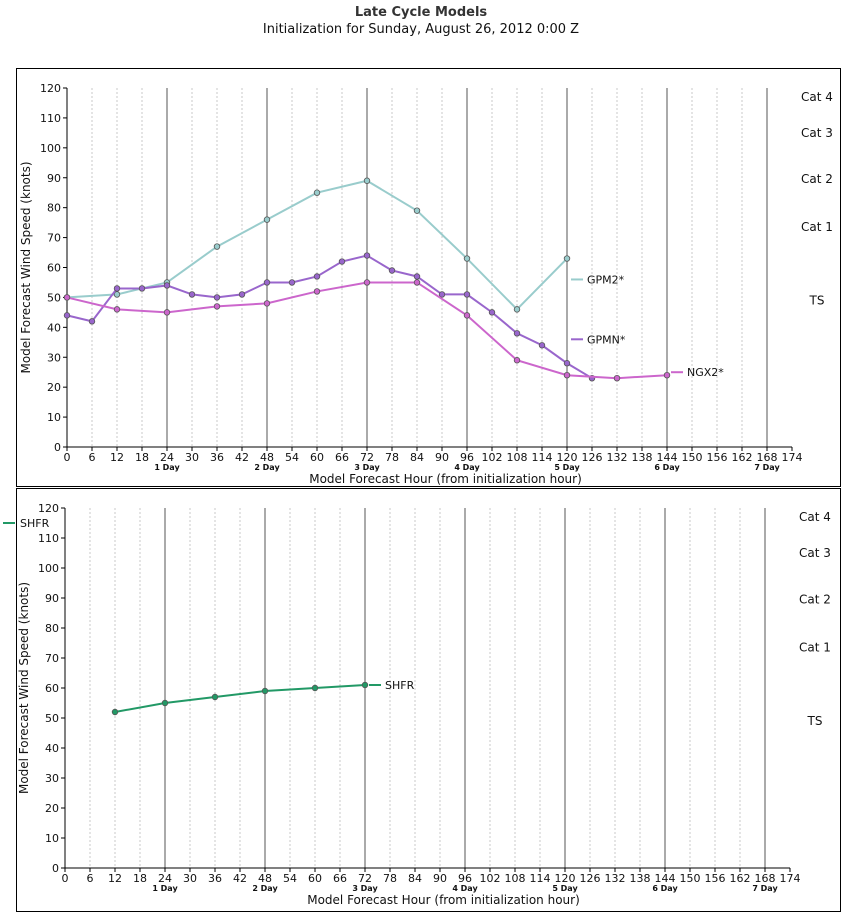 The width and height of the screenshot is (842, 916). Describe the element at coordinates (90, 878) in the screenshot. I see `x-tick-label: 6` at that location.